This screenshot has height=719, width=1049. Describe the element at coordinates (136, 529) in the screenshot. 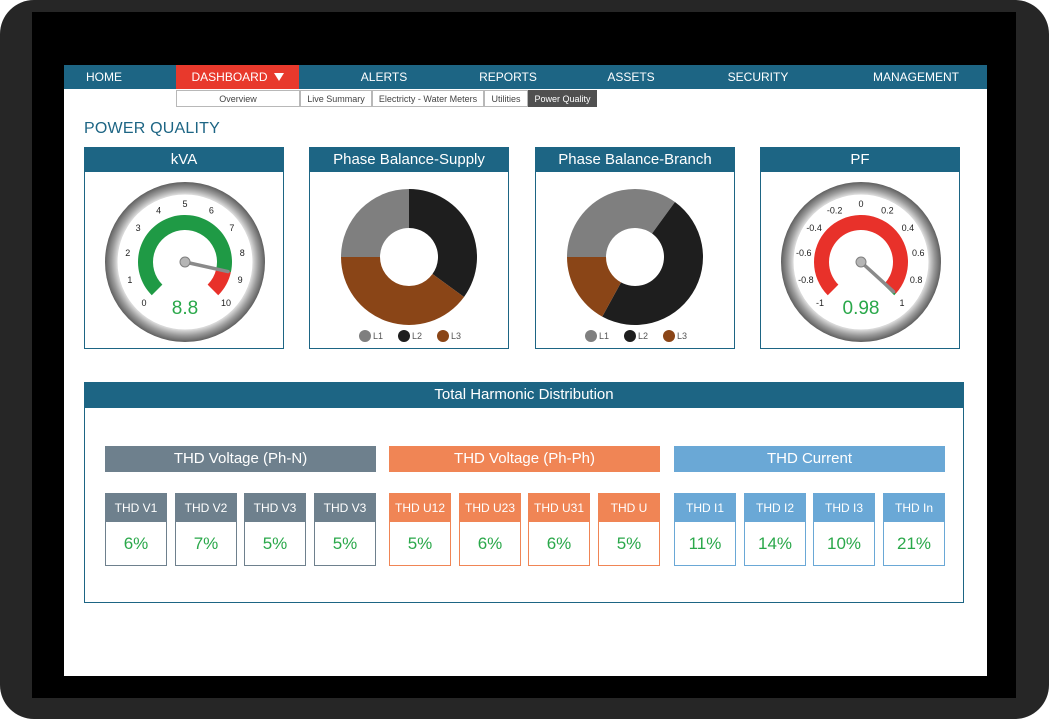

I see `thd-cell: THD V1 6%` at that location.